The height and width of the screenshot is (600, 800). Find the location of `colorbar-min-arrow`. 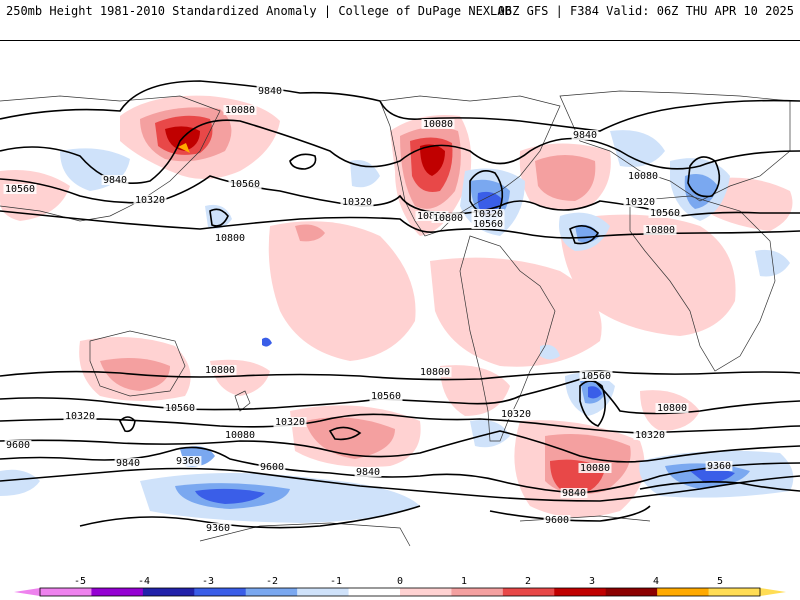

colorbar-min-arrow is located at coordinates (27, 592).